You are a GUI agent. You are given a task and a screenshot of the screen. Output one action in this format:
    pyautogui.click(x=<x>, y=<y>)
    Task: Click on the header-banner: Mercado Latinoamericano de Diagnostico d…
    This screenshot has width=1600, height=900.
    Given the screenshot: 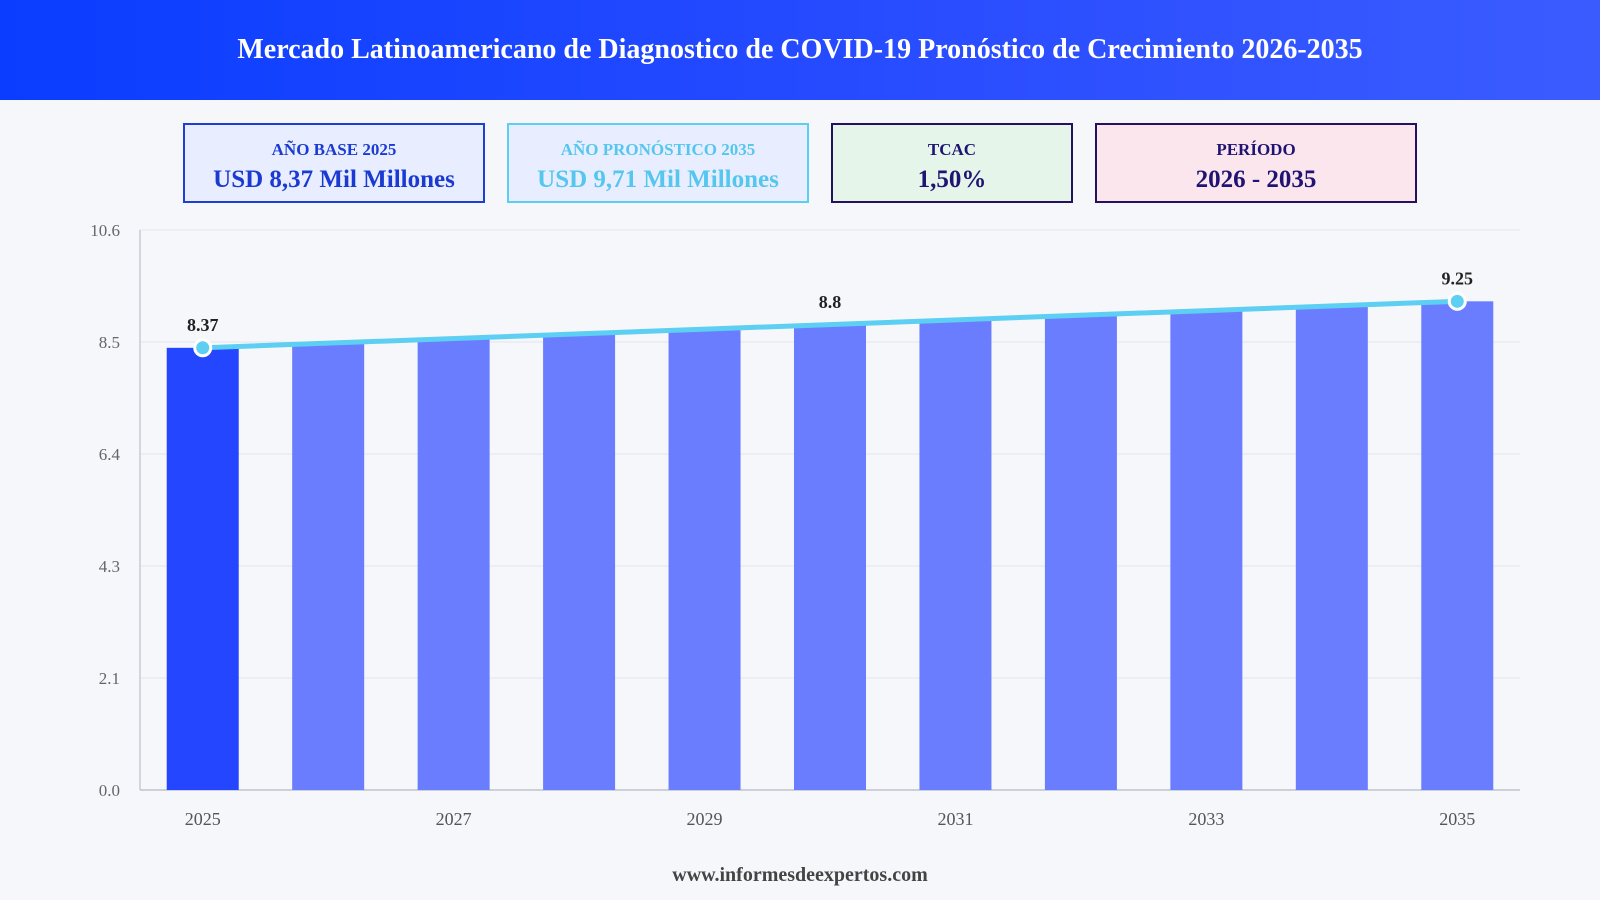 What is the action you would take?
    pyautogui.click(x=800, y=50)
    